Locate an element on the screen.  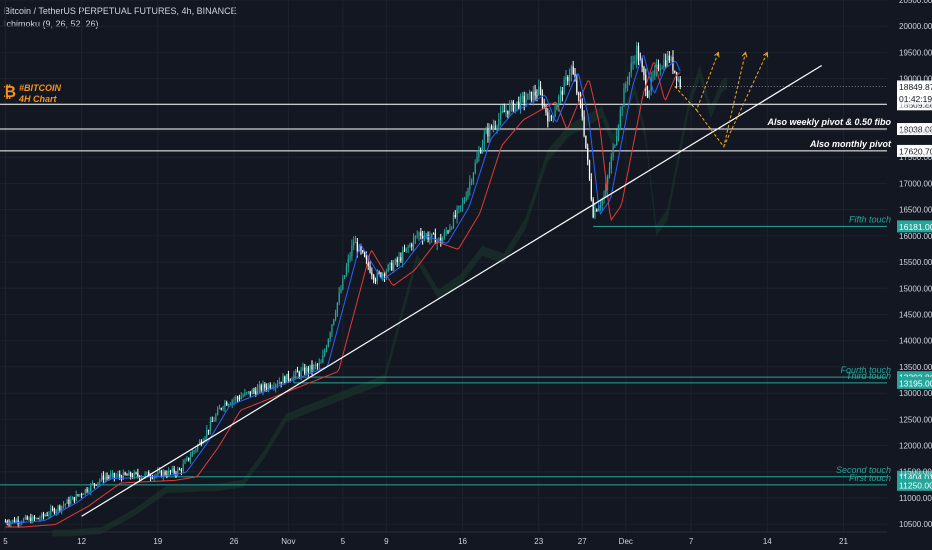
current-price-label: 18849.87 is located at coordinates (915, 87).